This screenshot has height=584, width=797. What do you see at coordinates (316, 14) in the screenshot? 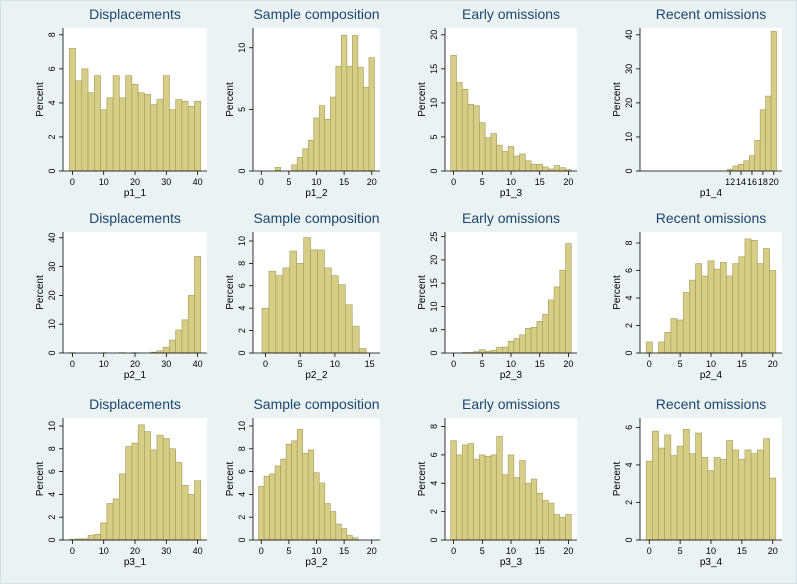
I see `panel-title: Sample composition` at bounding box center [316, 14].